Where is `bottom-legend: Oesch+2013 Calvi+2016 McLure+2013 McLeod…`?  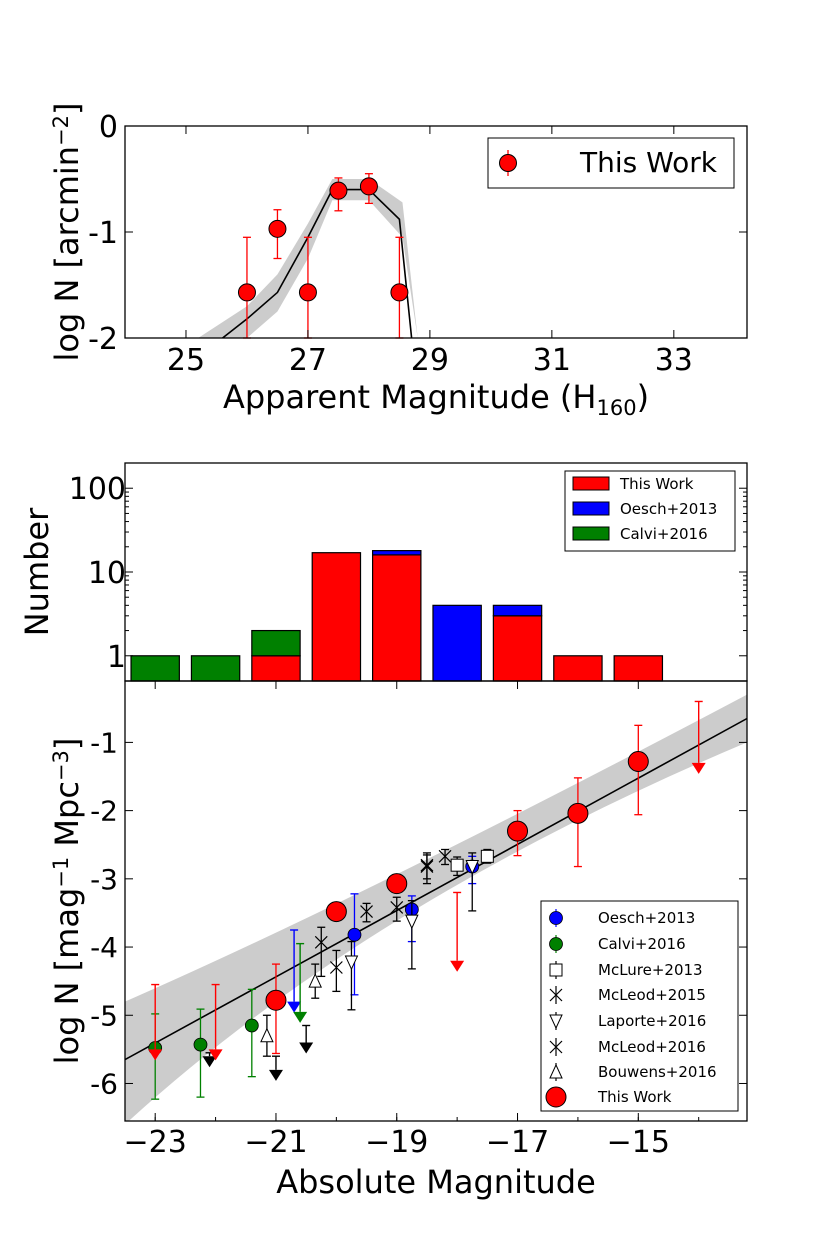 bottom-legend: Oesch+2013 Calvi+2016 McLure+2013 McLeod… is located at coordinates (639, 1006).